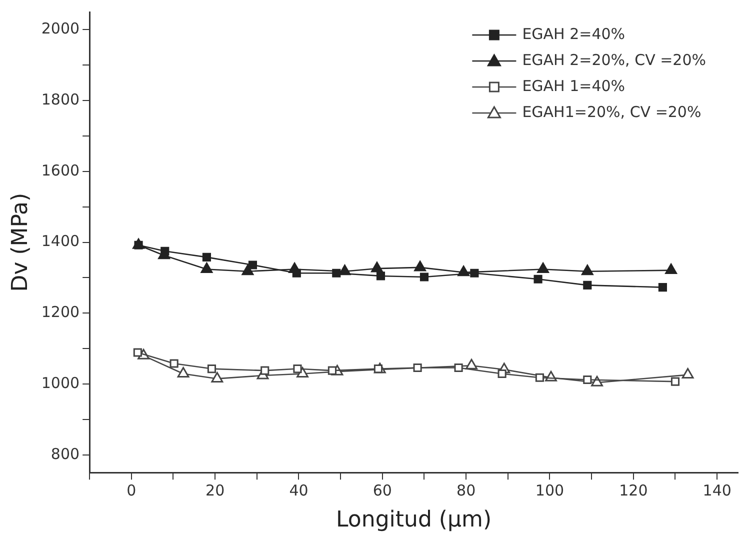 The image size is (754, 540). Describe the element at coordinates (717, 490) in the screenshot. I see `x-tick-label: 140` at that location.